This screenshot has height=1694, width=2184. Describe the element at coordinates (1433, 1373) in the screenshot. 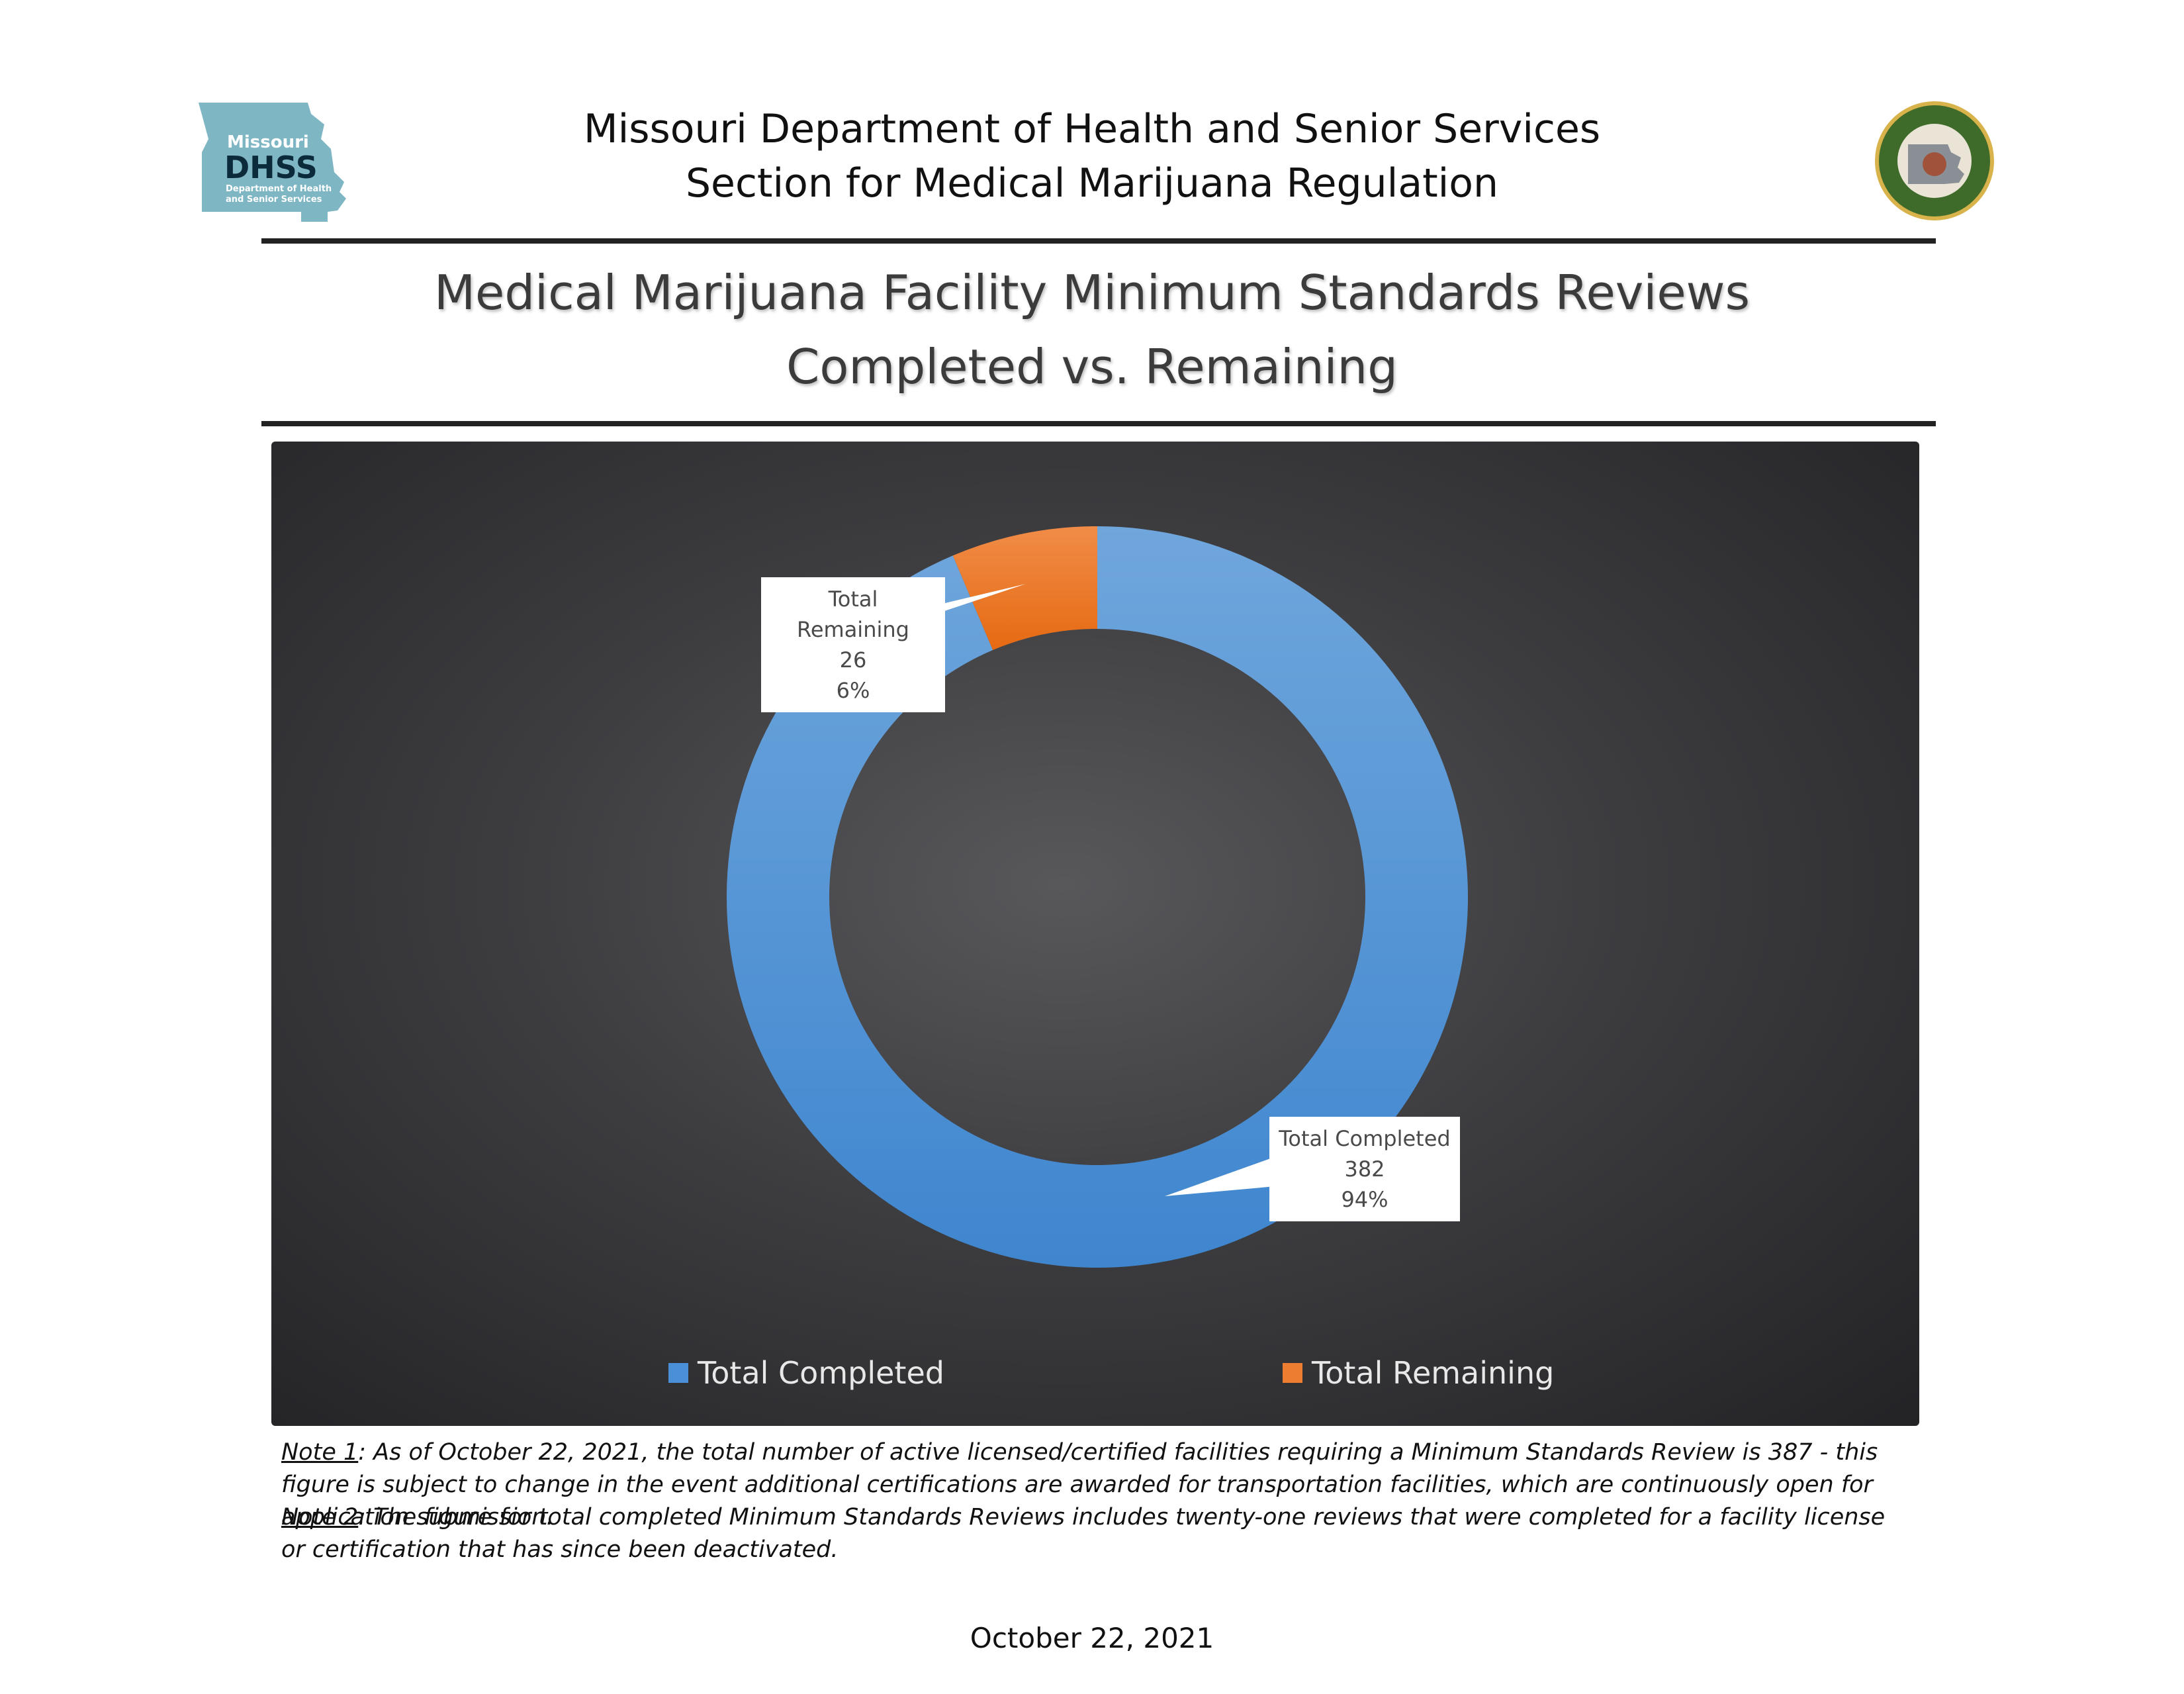

I see `legend-label-remaining: Total Remaining` at that location.